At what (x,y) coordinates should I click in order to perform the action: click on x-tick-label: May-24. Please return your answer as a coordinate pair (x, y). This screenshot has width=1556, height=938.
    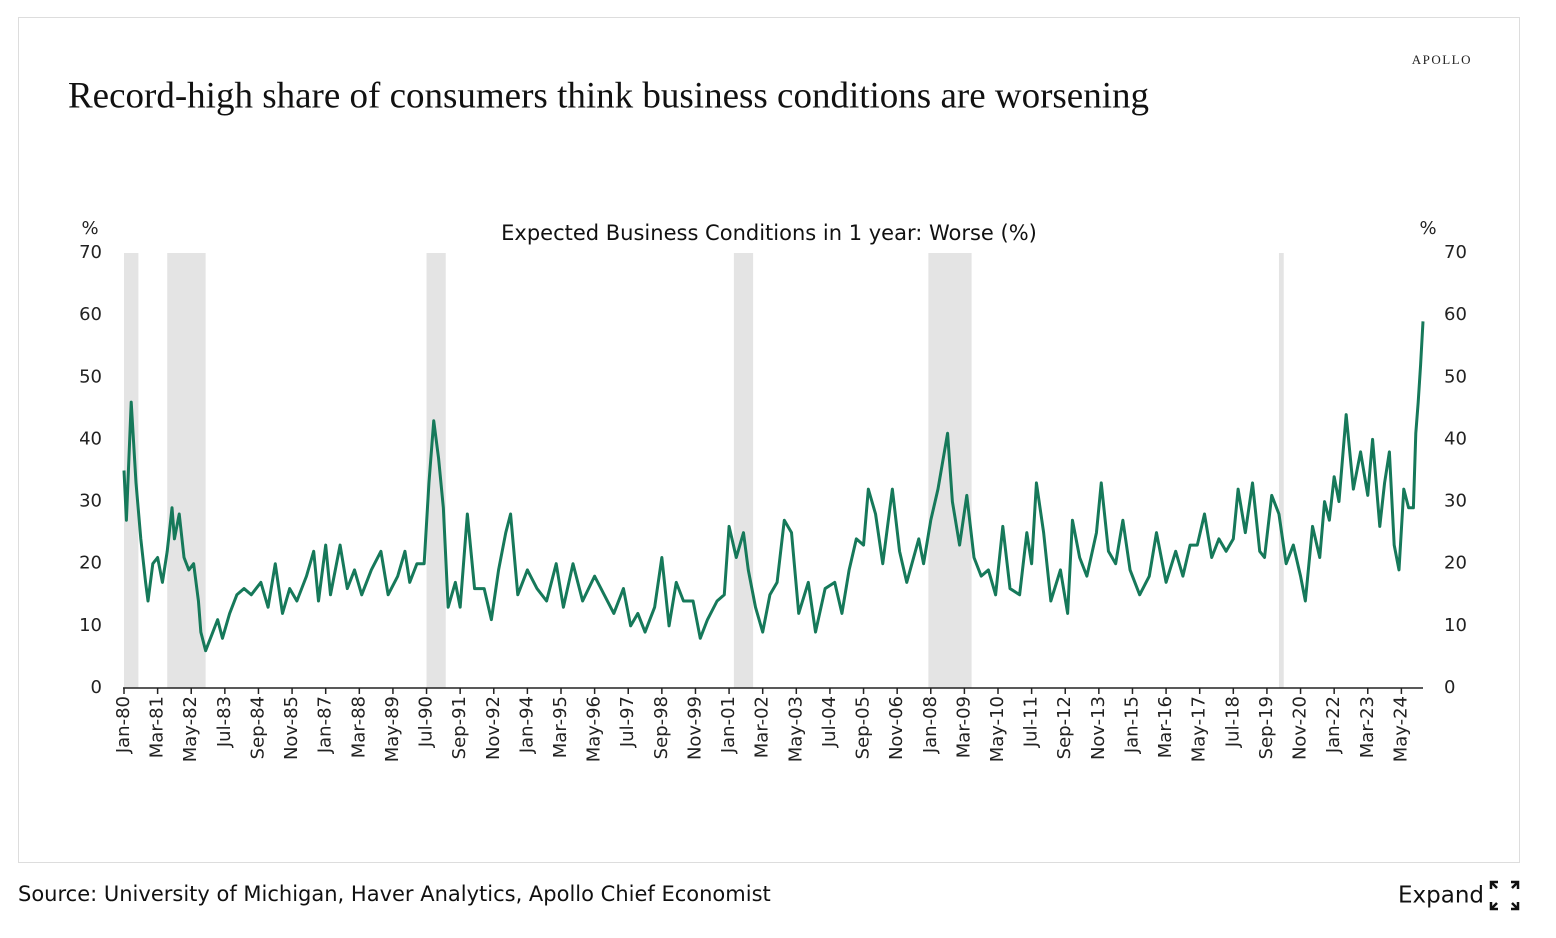
    Looking at the image, I should click on (1400, 729).